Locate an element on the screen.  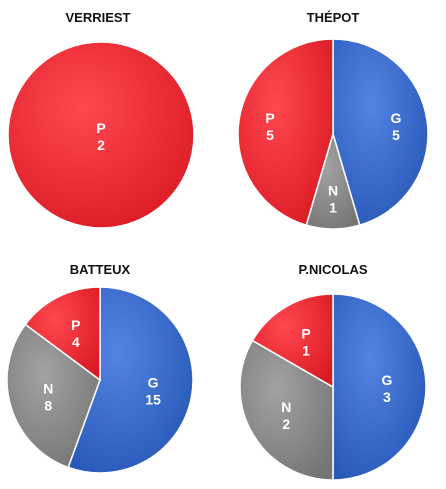
slice-value: 15 is located at coordinates (153, 399).